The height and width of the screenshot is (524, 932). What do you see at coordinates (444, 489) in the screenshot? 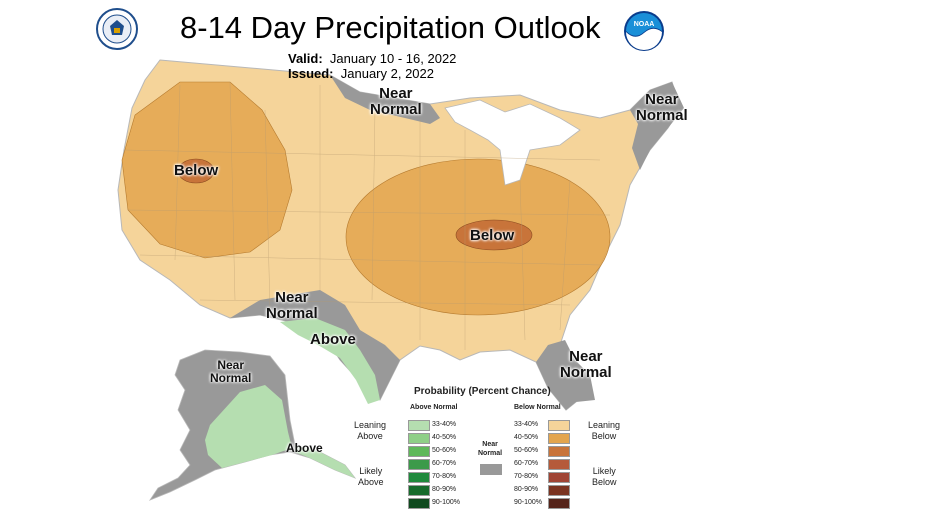
I see `legend-above-label: 80-90%` at bounding box center [444, 489].